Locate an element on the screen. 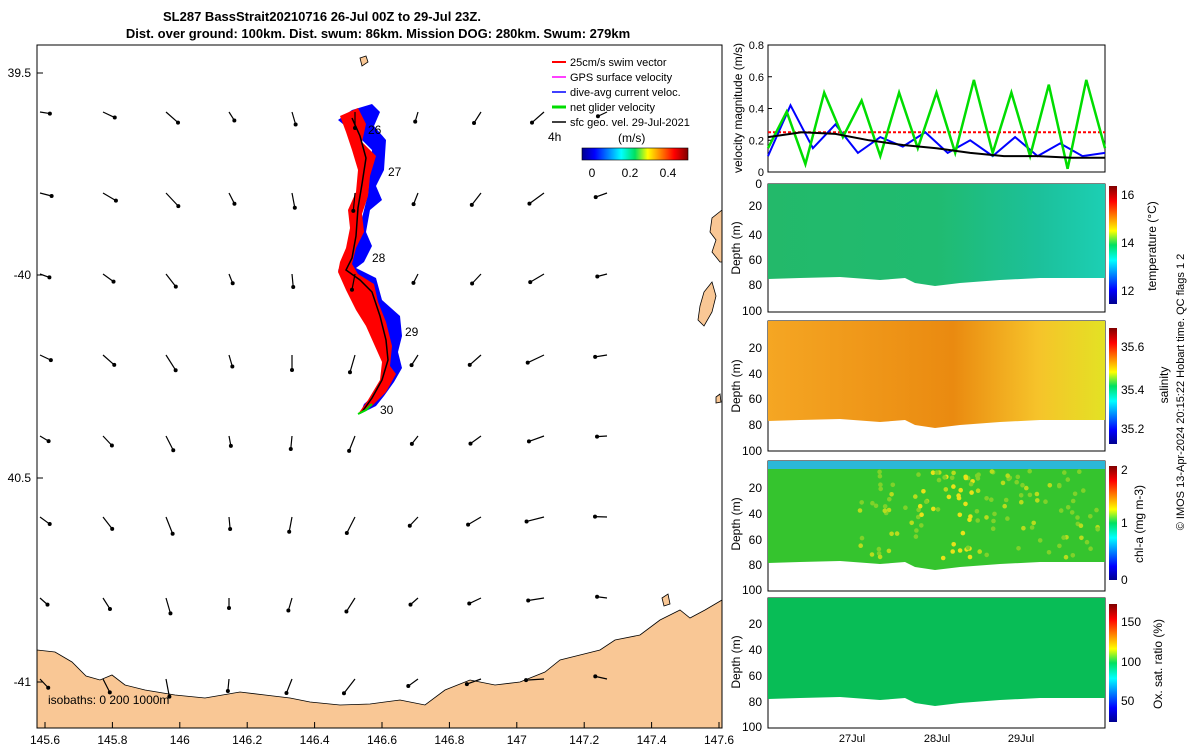  salinity-ylabel: Depth (m) is located at coordinates (736, 385).